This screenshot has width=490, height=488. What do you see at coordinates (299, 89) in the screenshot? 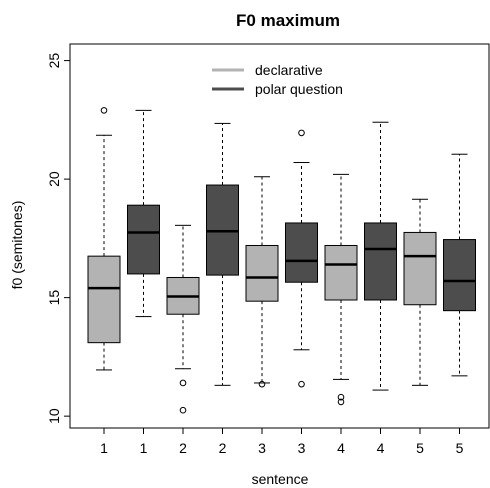
I see `legend-label: polar question` at bounding box center [299, 89].